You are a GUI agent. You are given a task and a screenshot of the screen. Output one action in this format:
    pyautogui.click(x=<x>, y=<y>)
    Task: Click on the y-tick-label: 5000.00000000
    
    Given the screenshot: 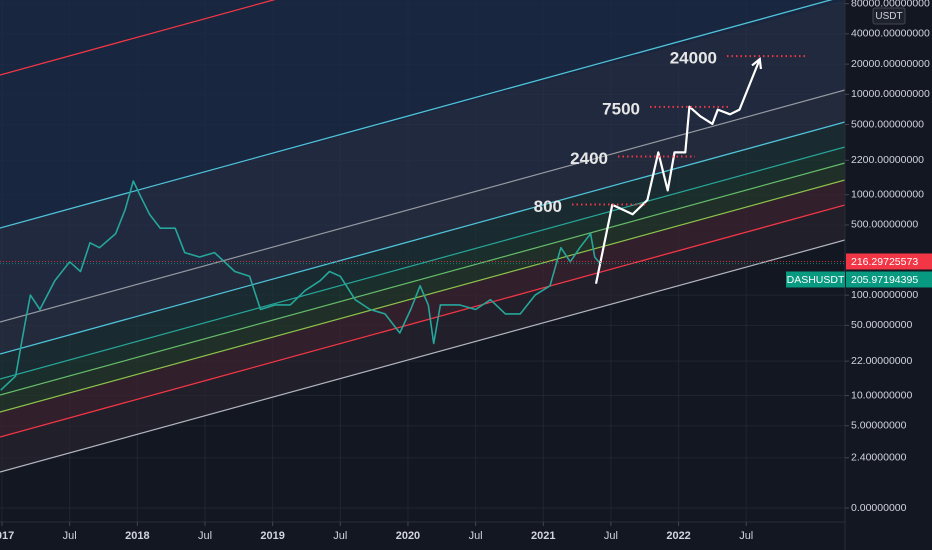 What is the action you would take?
    pyautogui.click(x=887, y=124)
    